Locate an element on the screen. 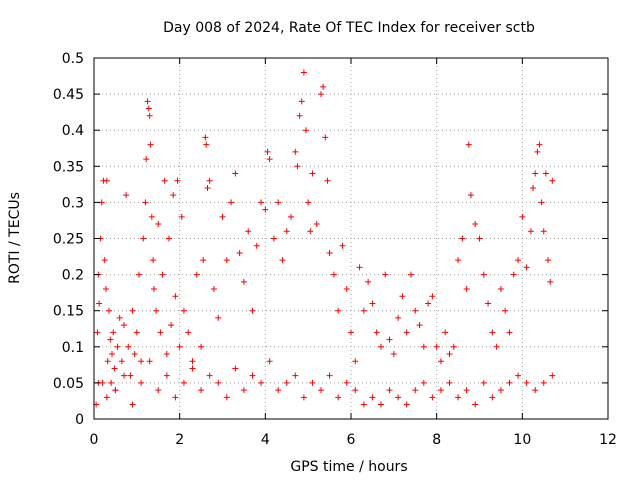 Image resolution: width=640 pixels, height=480 pixels. y-tick-label: 0.45 is located at coordinates (68, 95).